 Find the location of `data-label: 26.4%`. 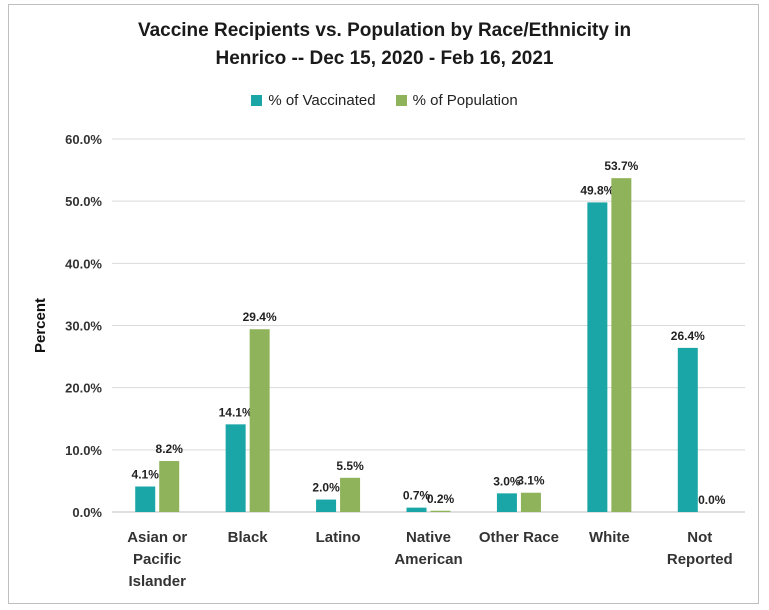

data-label: 26.4% is located at coordinates (688, 336).